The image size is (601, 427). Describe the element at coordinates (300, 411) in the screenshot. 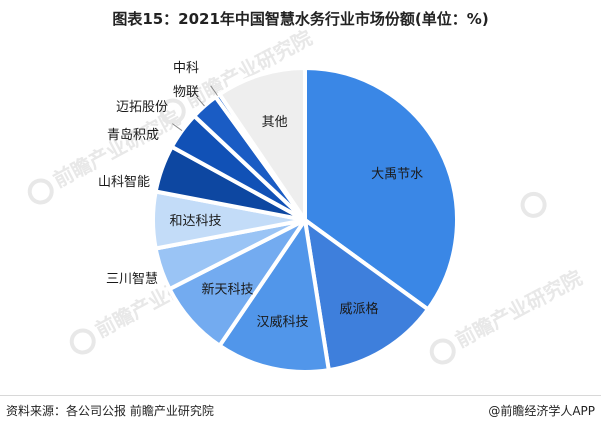

I see `footer: 资料来源：各公司公报 前瞻产业研究院 @前瞻经济学人APP` at that location.